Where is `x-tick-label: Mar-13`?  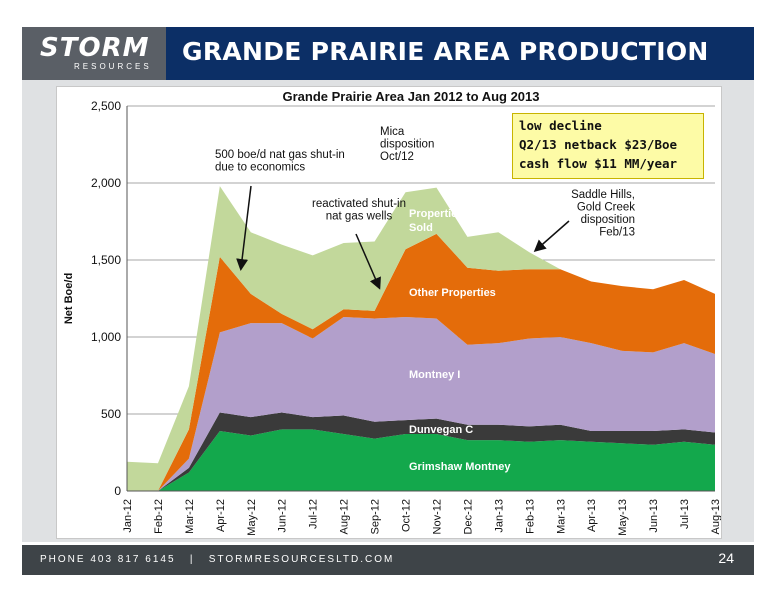 x-tick-label: Mar-13 is located at coordinates (561, 516).